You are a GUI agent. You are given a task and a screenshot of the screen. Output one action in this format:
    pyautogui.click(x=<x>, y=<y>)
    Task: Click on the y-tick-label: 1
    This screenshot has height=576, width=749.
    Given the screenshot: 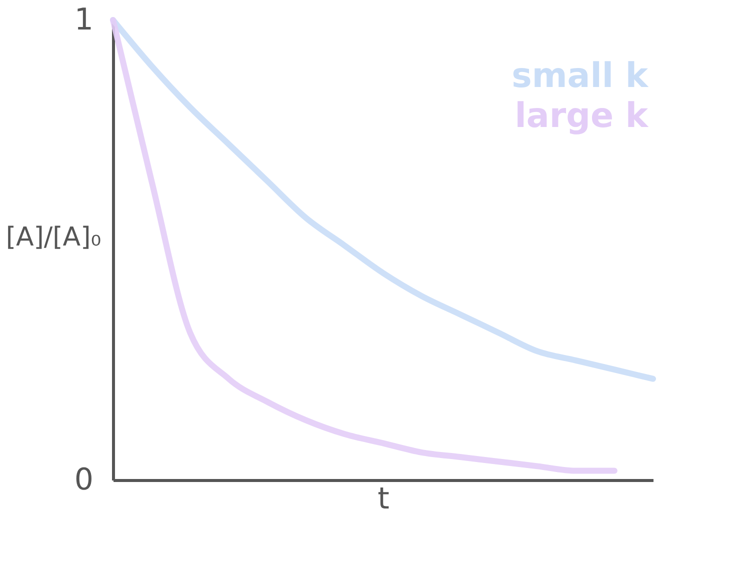 What is the action you would take?
    pyautogui.click(x=84, y=20)
    